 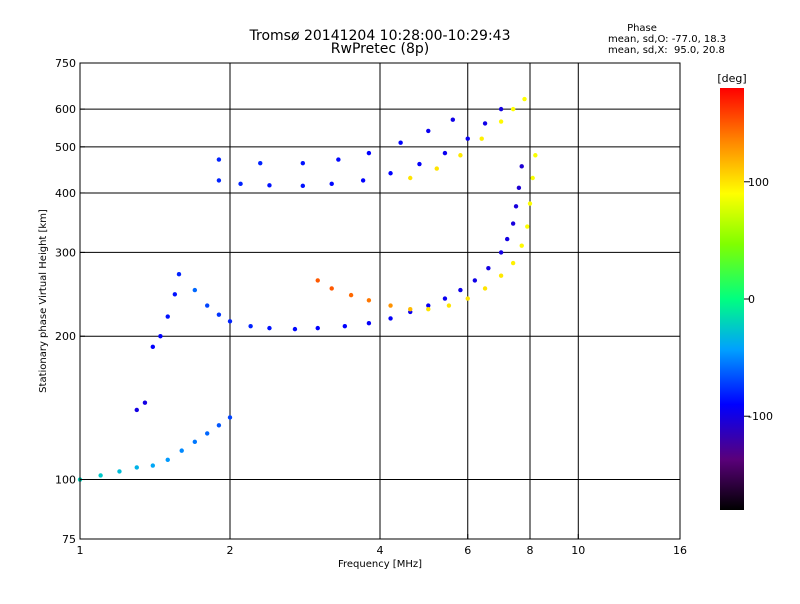 What do you see at coordinates (732, 299) in the screenshot?
I see `colorbar` at bounding box center [732, 299].